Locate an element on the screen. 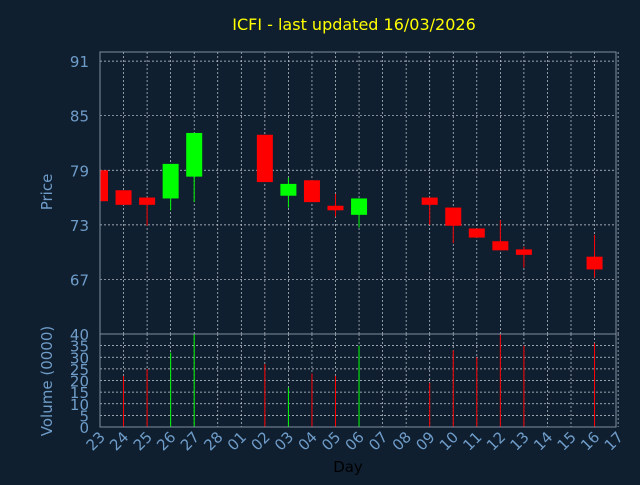 This screenshot has width=640, height=485. day-tick-label: 03 is located at coordinates (284, 441).